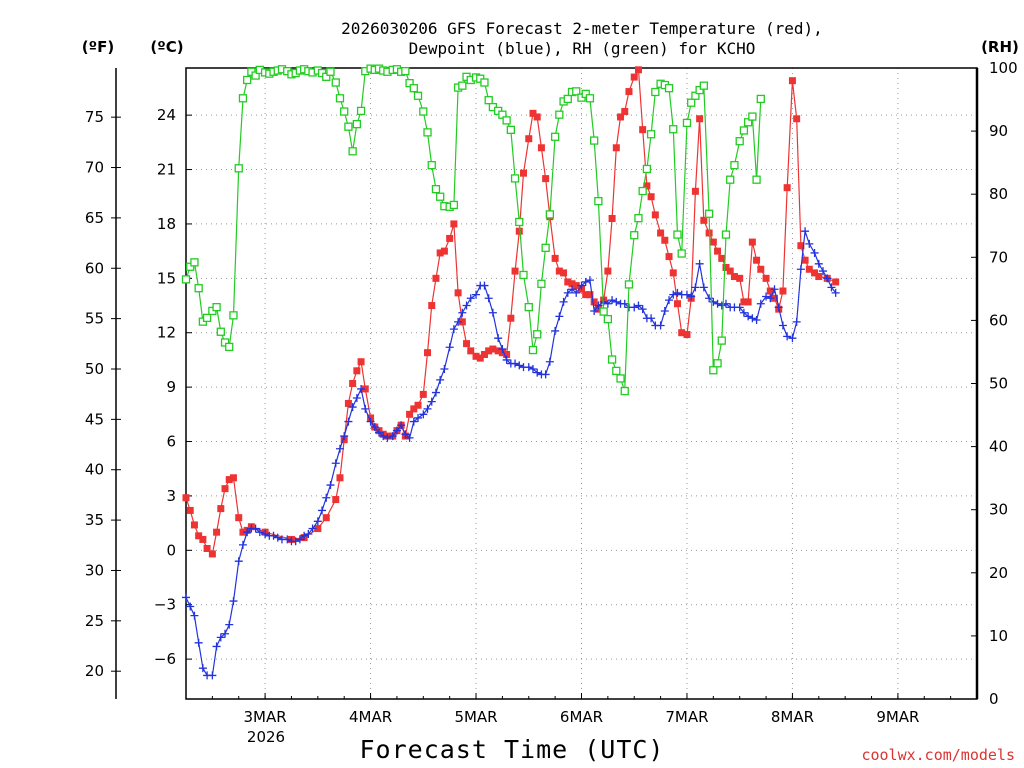 The width and height of the screenshot is (1024, 768). Describe the element at coordinates (998, 384) in the screenshot. I see `rh-tick-label: 50` at that location.